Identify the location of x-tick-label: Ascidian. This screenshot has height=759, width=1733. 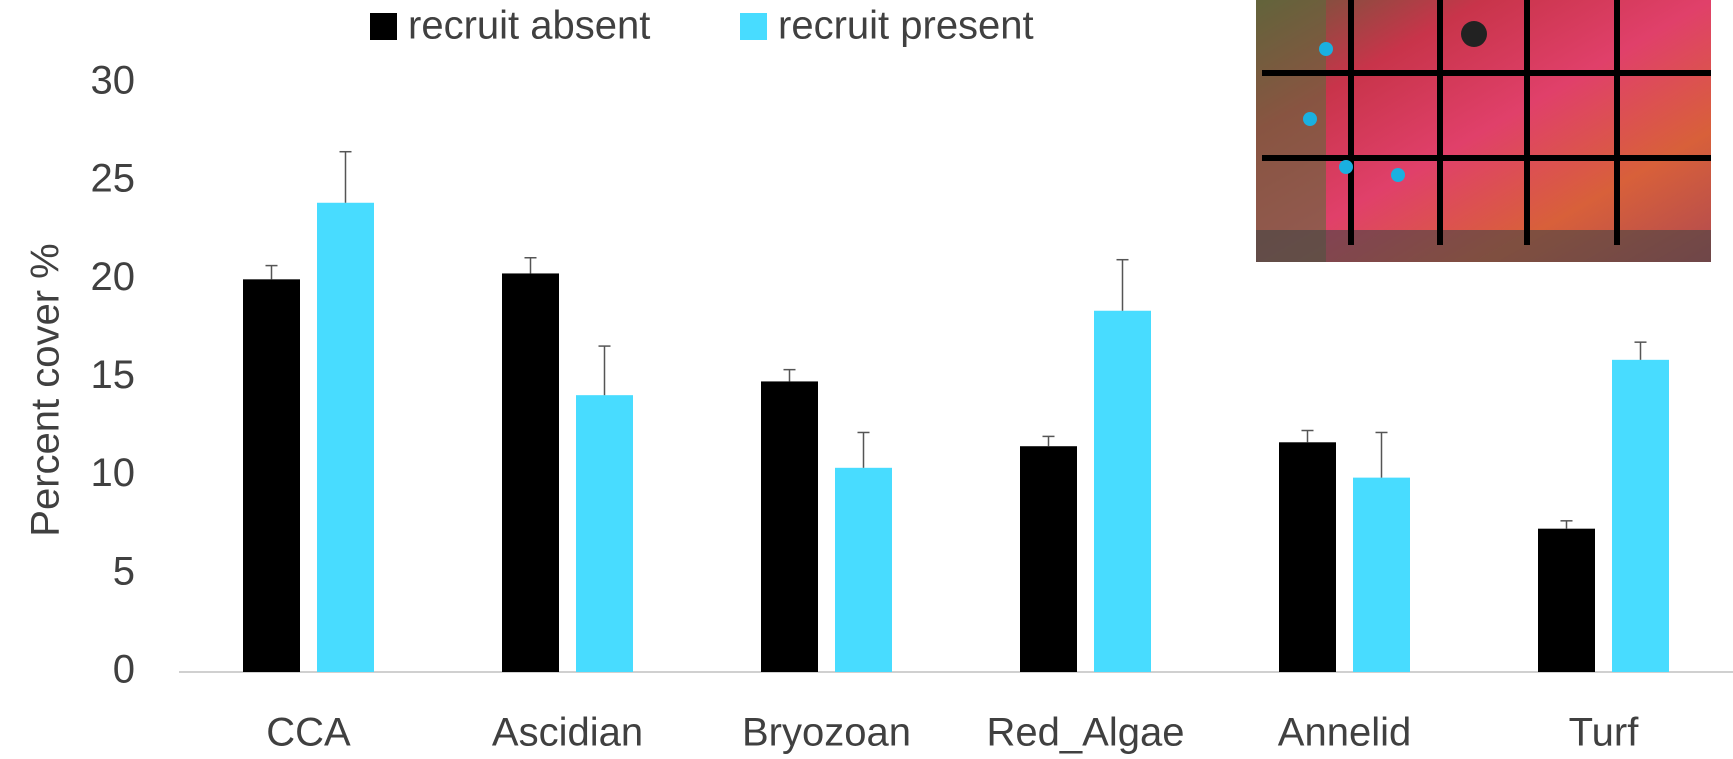
(567, 733).